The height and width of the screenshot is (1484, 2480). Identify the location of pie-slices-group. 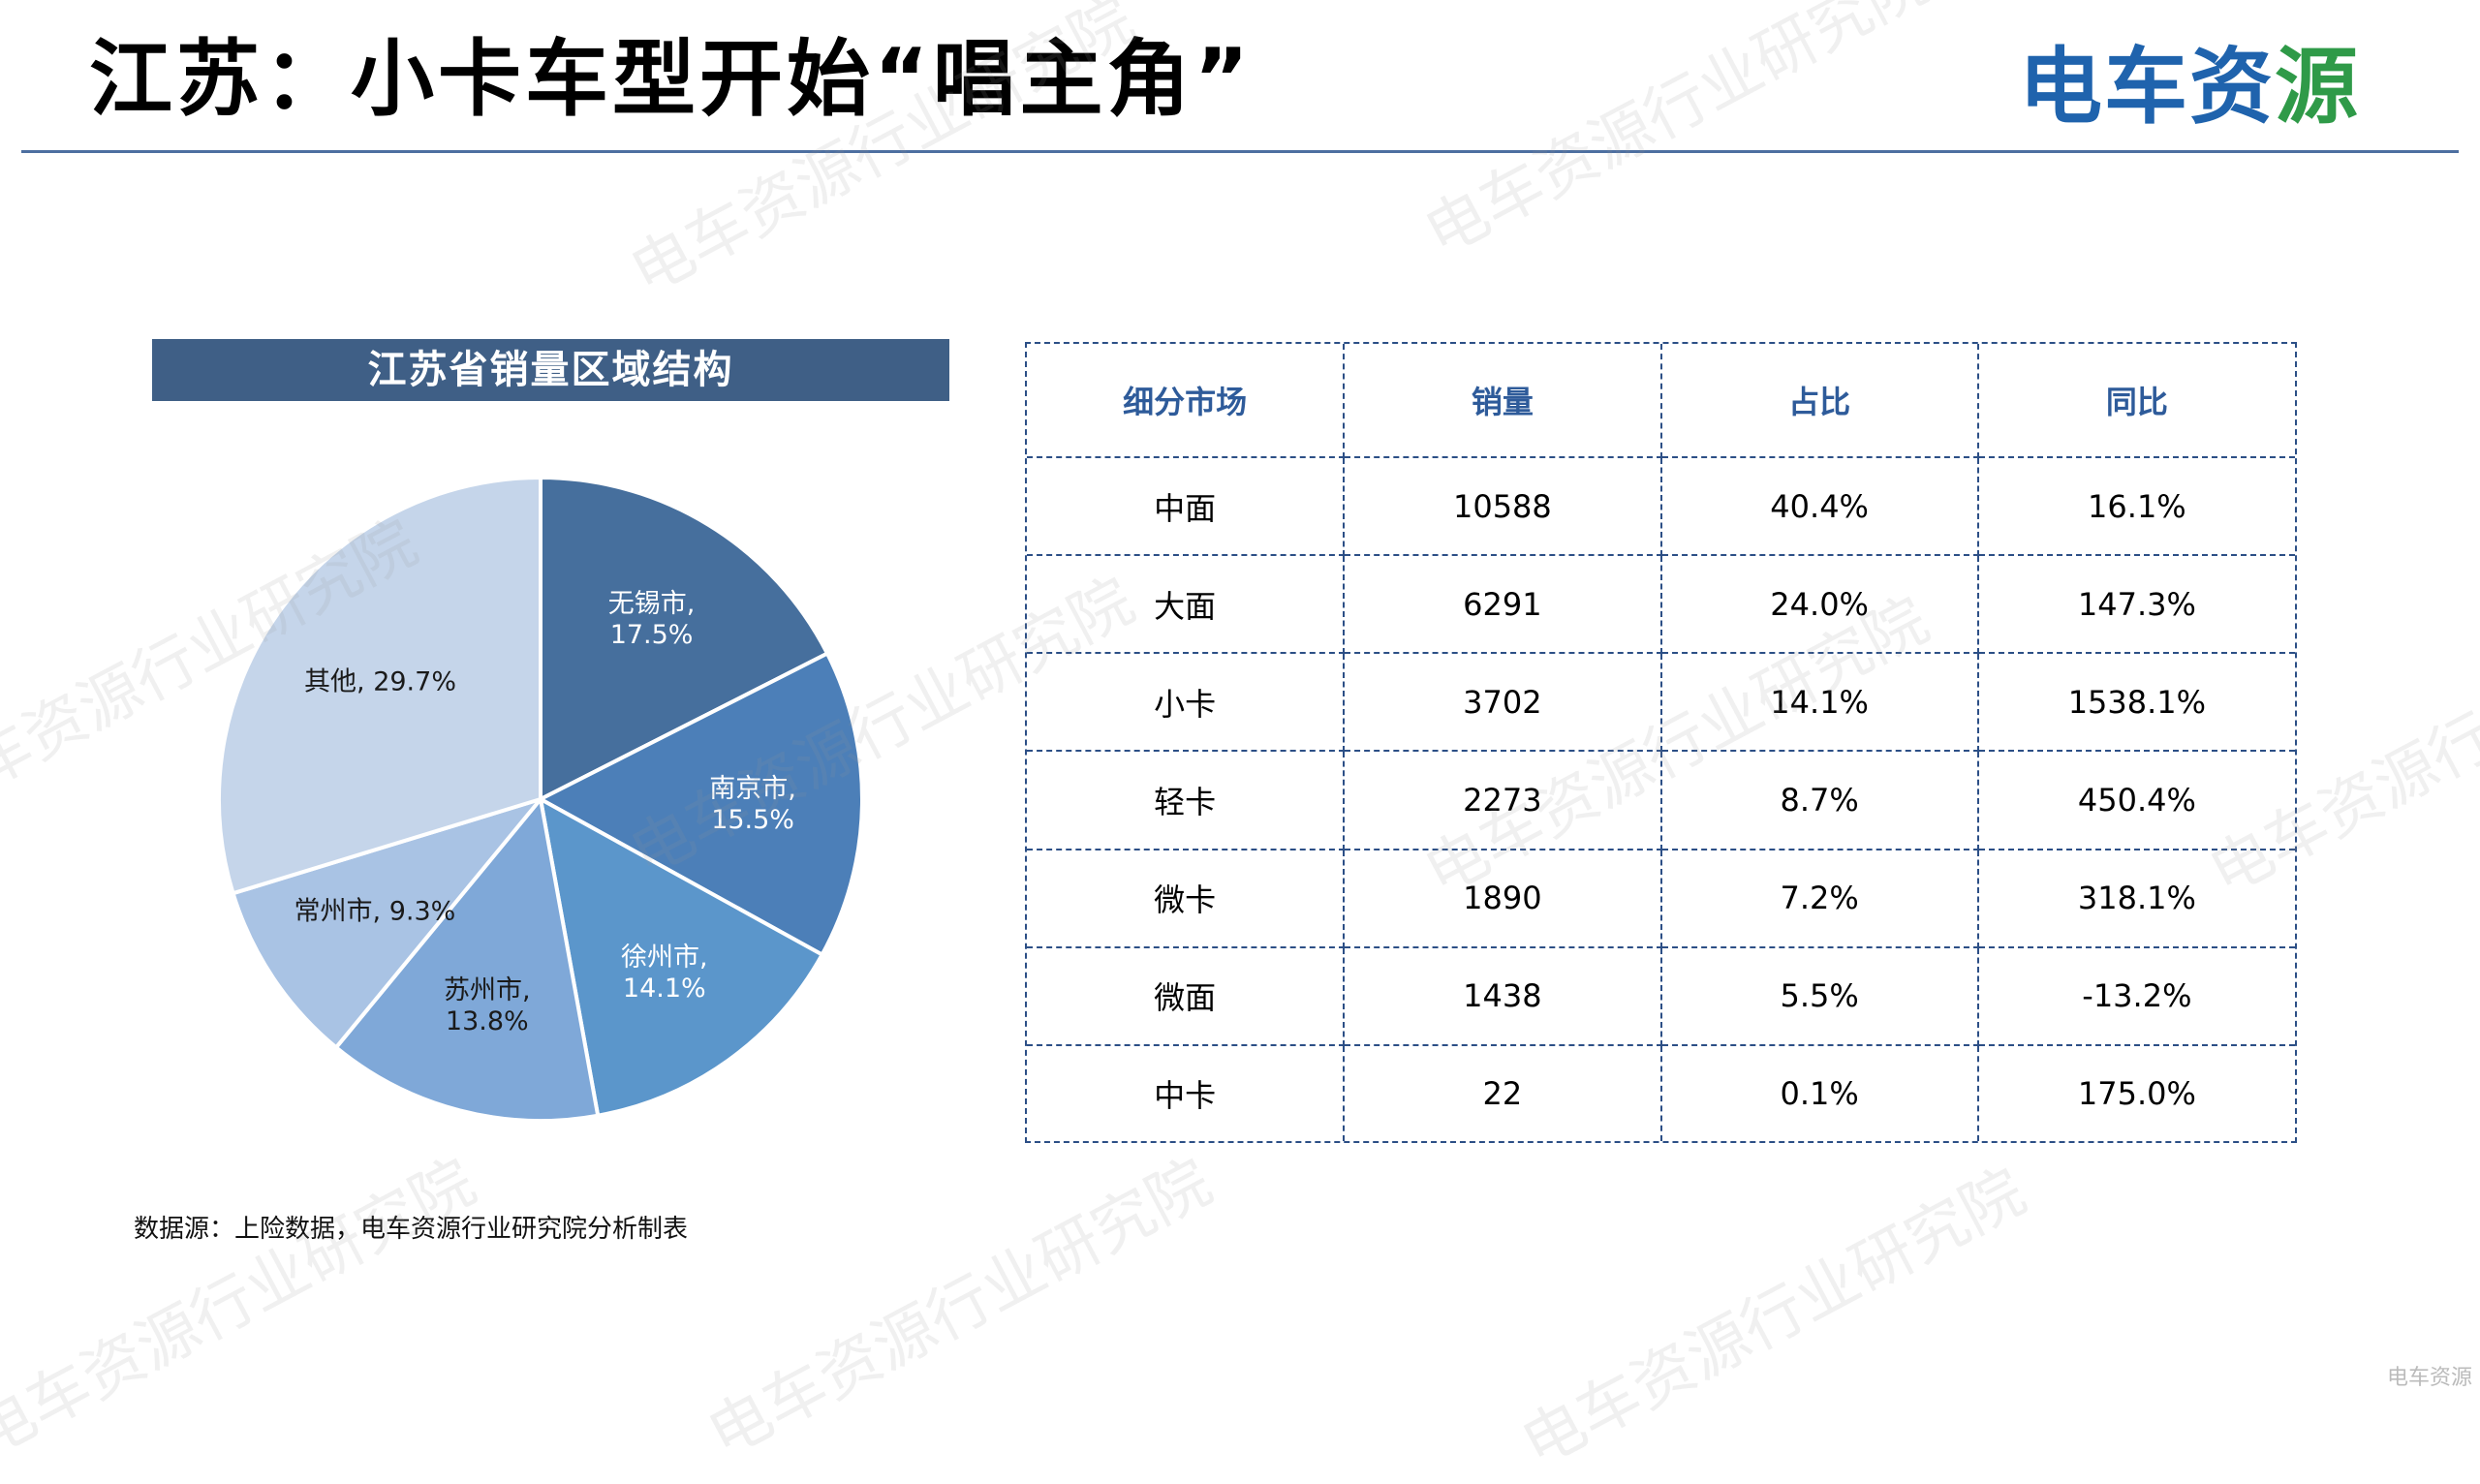
(540, 799).